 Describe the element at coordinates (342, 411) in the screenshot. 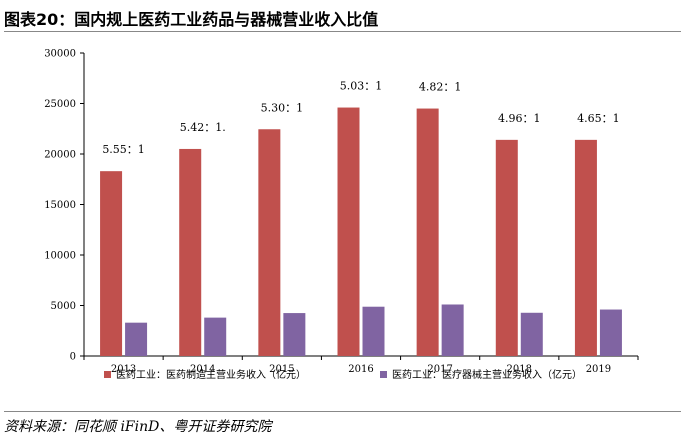

I see `source-divider` at that location.